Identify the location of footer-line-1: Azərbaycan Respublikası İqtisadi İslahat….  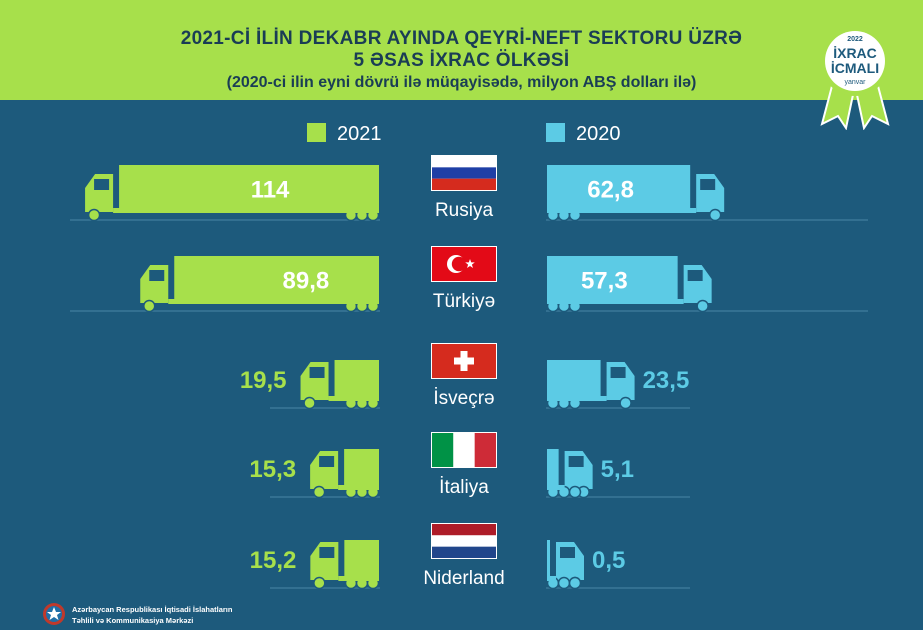
(152, 609).